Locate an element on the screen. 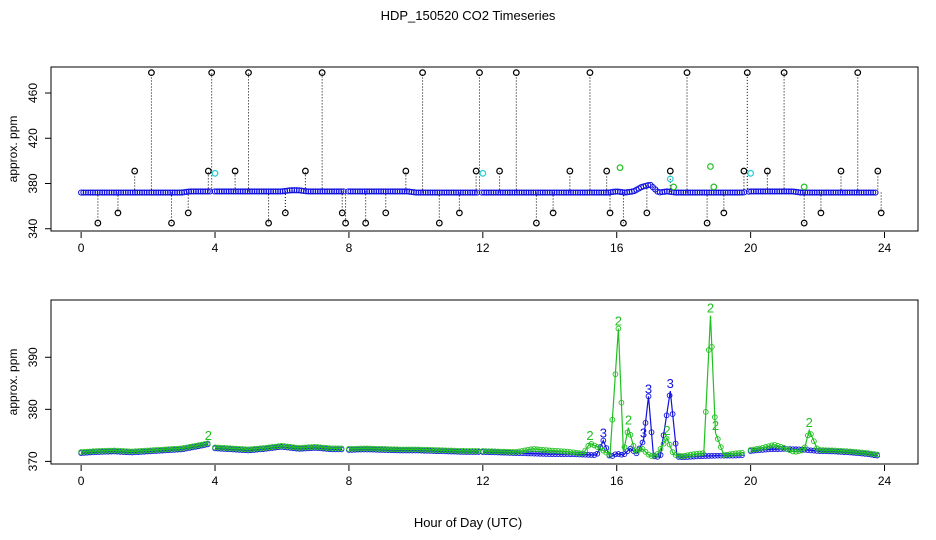 This screenshot has height=540, width=936. y-tick-label: 420 is located at coordinates (33, 138).